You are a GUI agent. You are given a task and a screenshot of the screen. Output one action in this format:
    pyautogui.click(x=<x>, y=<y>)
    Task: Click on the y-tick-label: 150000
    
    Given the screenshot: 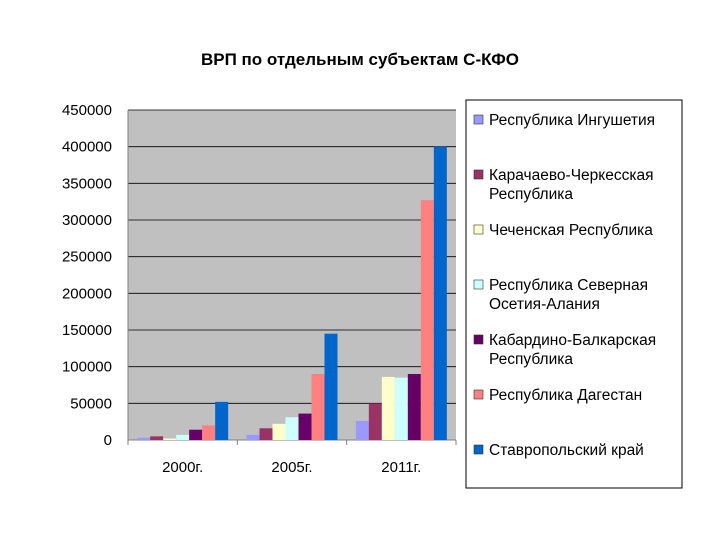 What is the action you would take?
    pyautogui.click(x=87, y=330)
    